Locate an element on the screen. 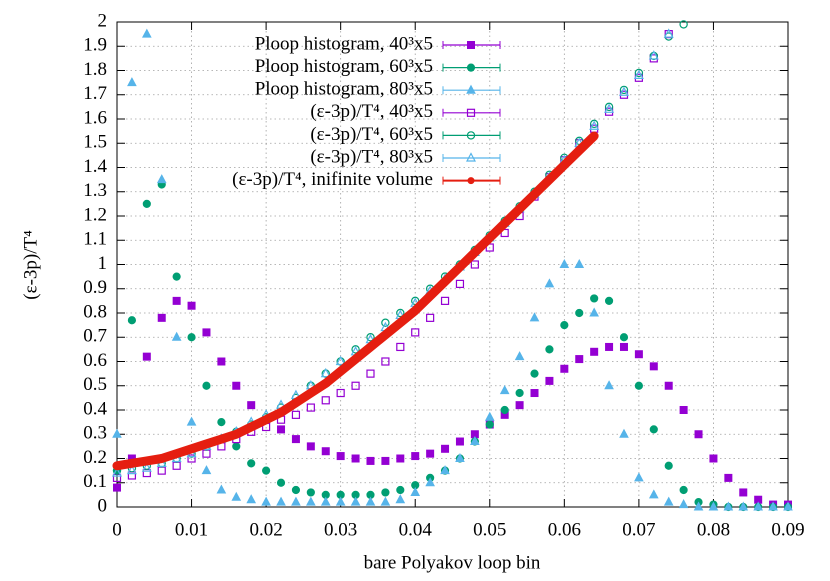 The image size is (830, 581). y-tick-label: 1.4 is located at coordinates (95, 166).